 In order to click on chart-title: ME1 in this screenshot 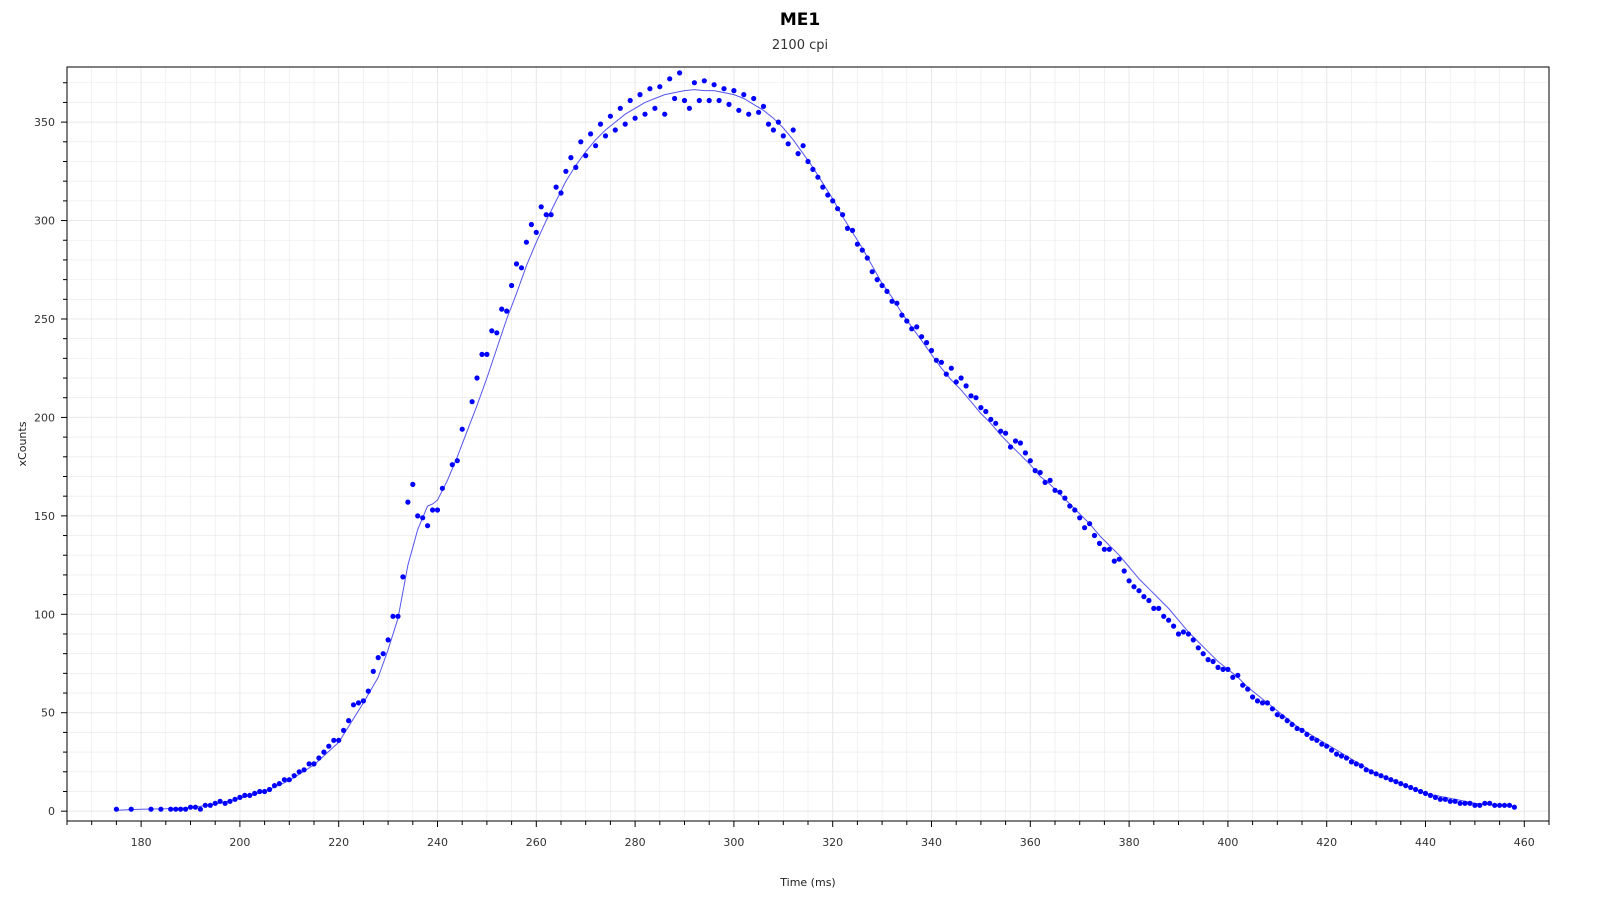, I will do `click(800, 20)`.